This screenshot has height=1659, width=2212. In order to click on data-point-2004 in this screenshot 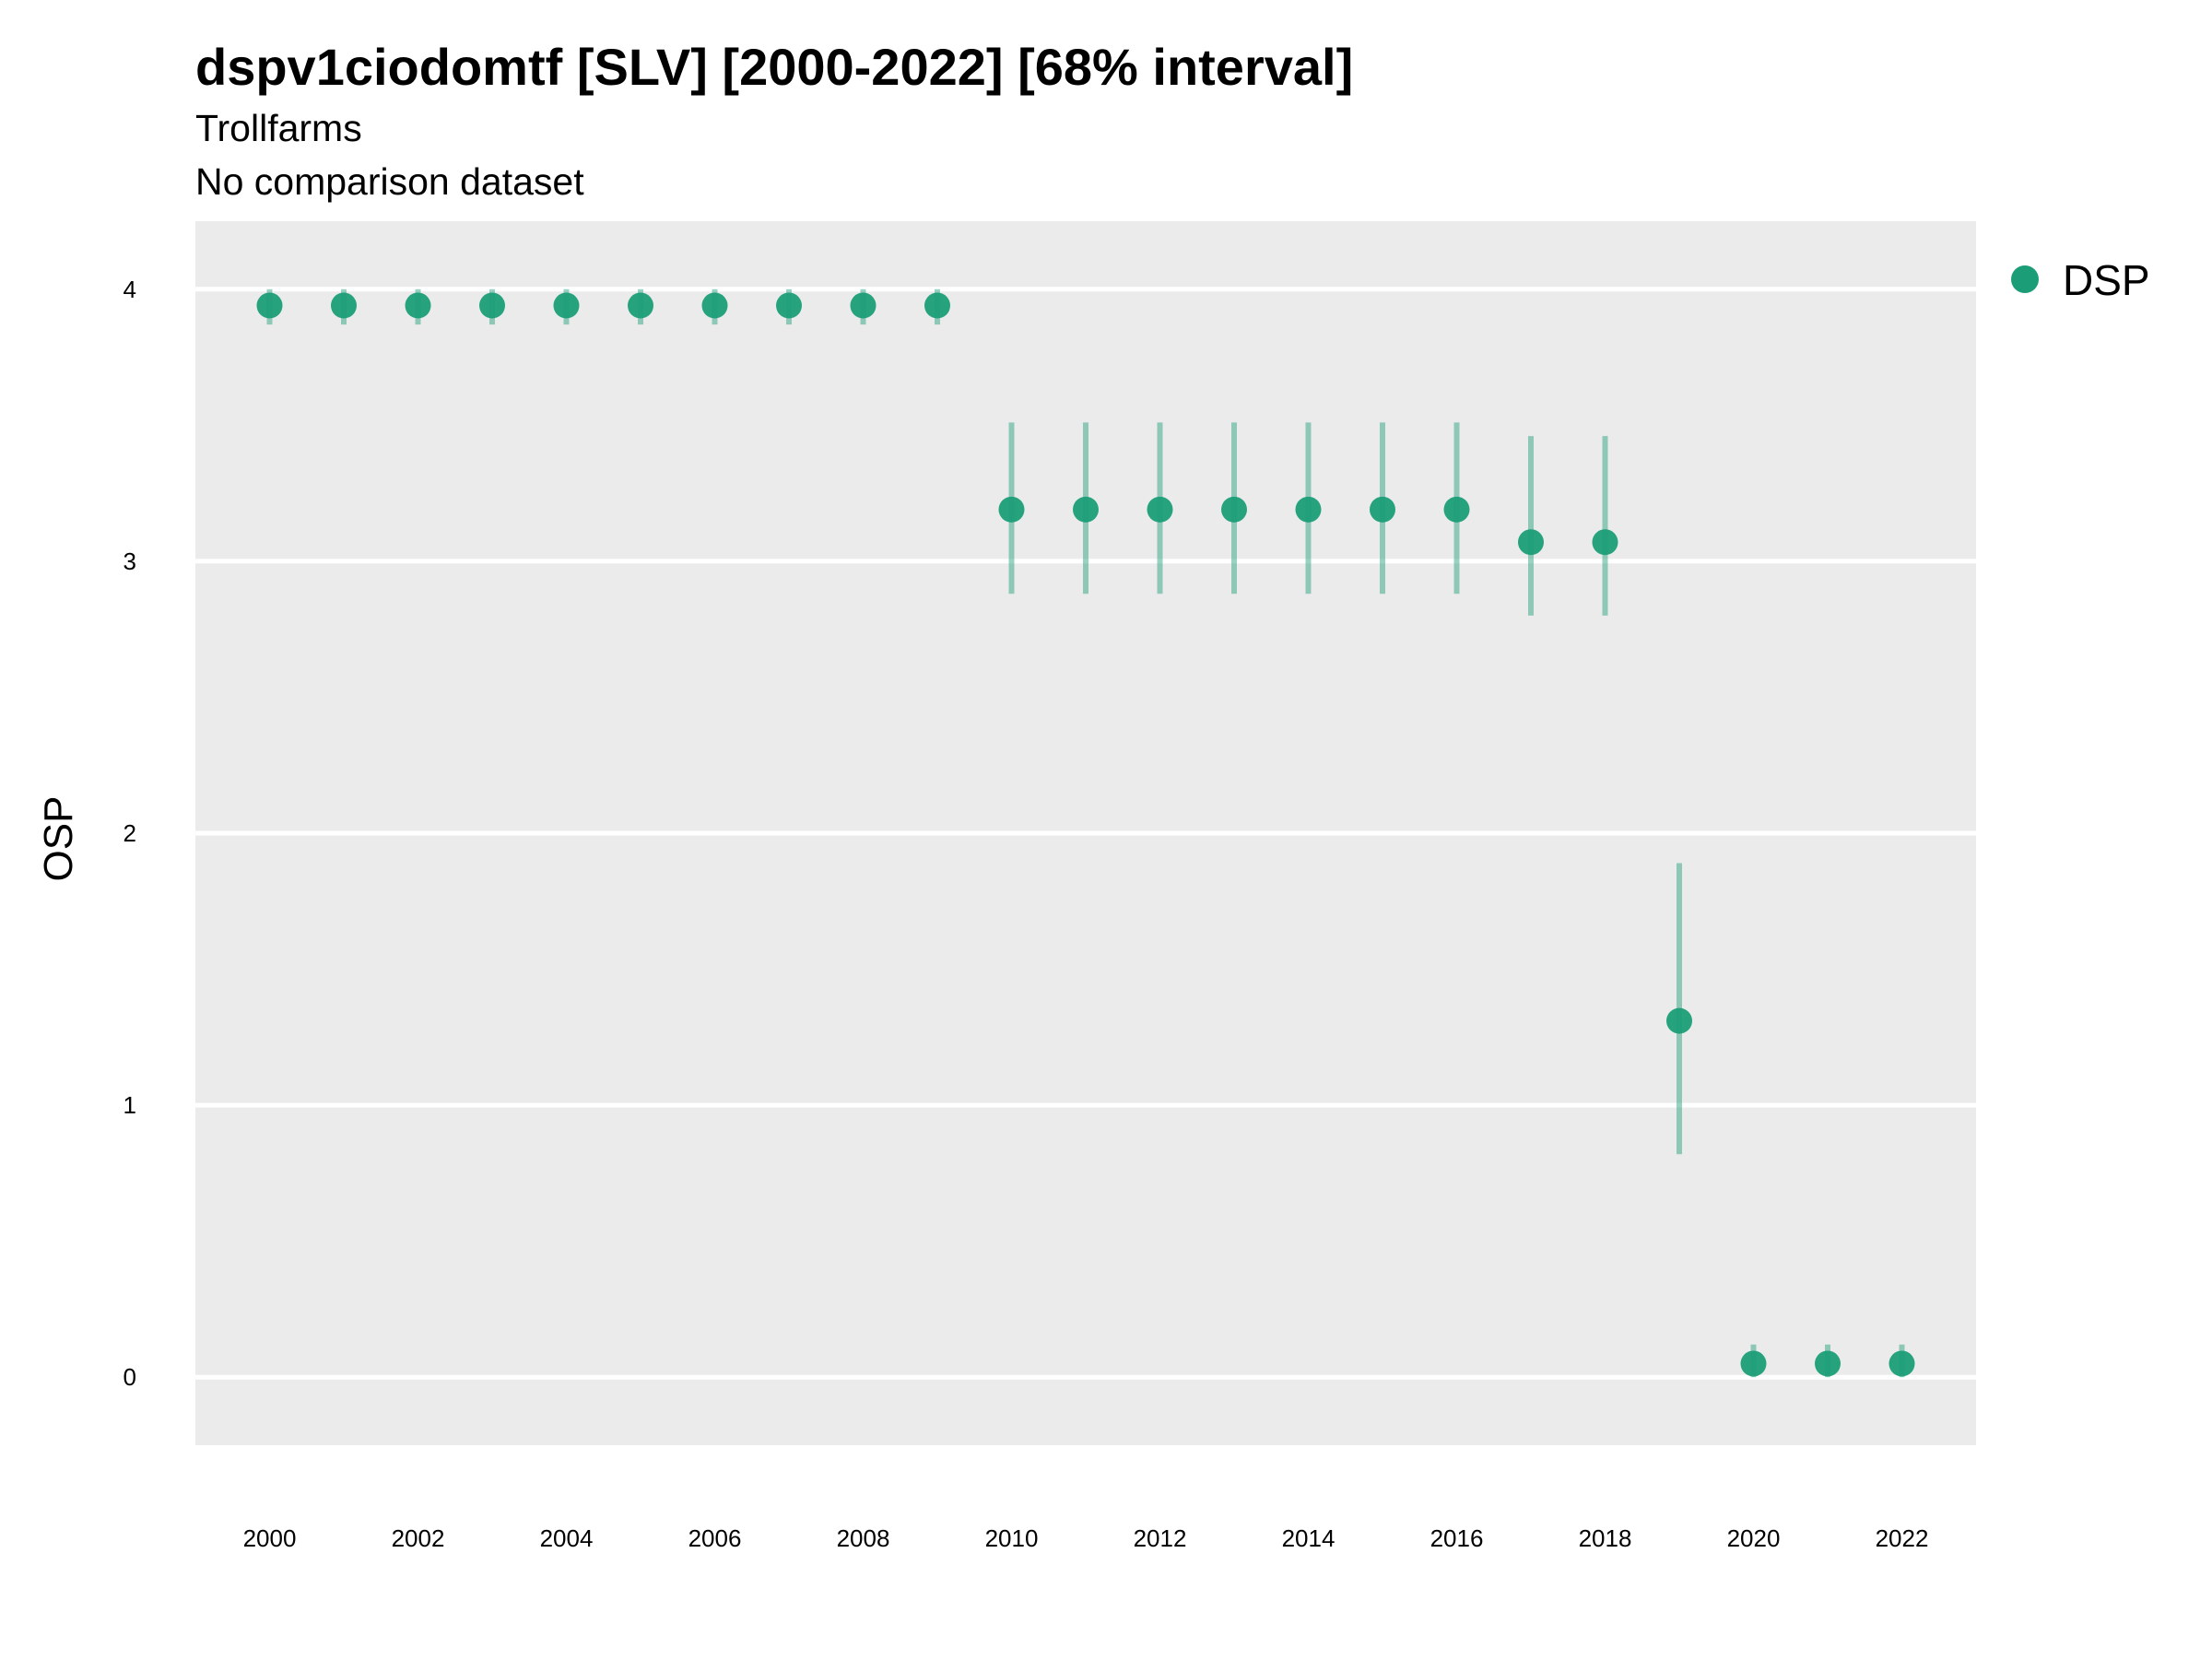, I will do `click(566, 305)`.